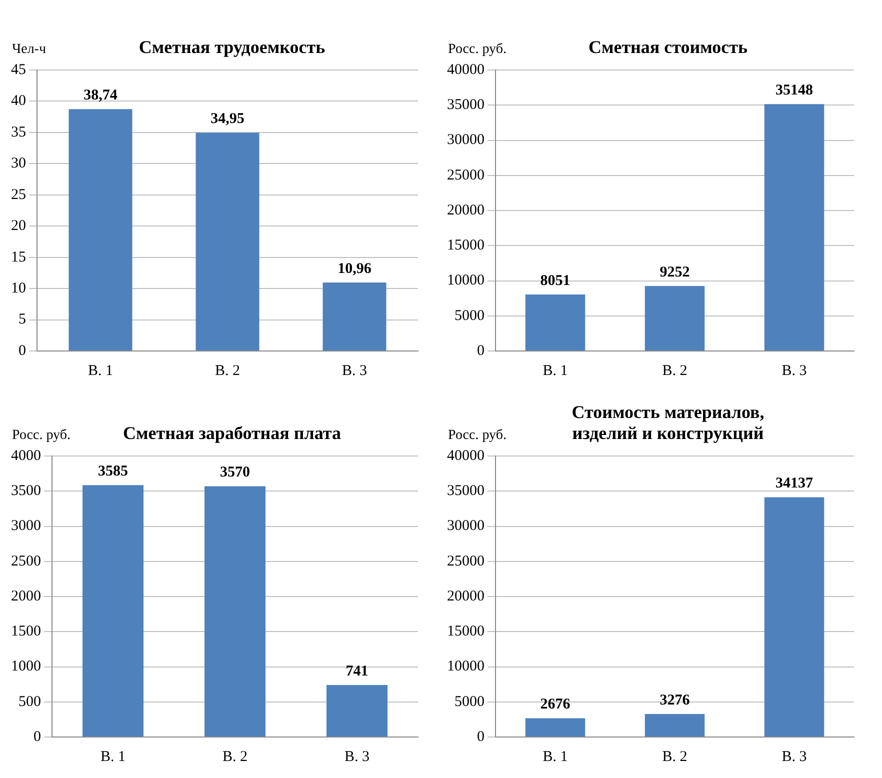 The height and width of the screenshot is (778, 882). What do you see at coordinates (18, 257) in the screenshot?
I see `y-tick-label: 15` at bounding box center [18, 257].